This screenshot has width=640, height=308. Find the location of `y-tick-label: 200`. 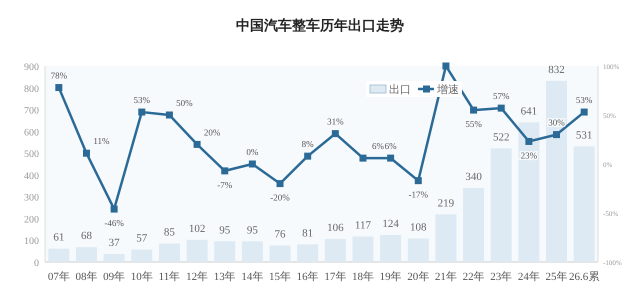

y-tick-label: 200 is located at coordinates (31, 220).